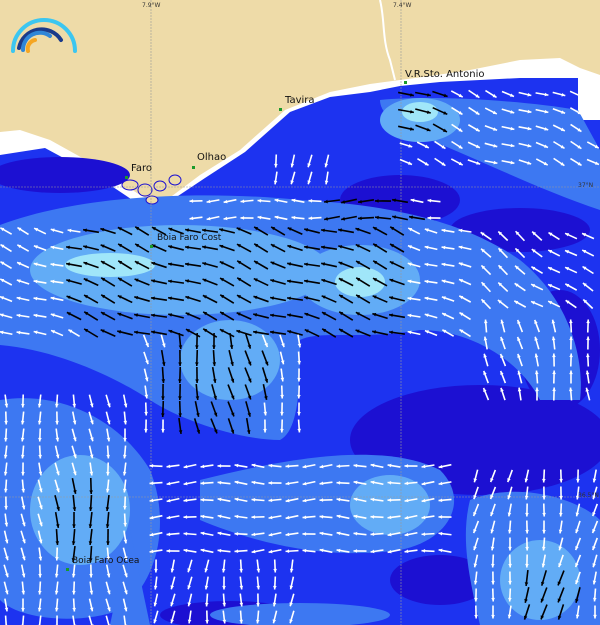  I want to click on place-label-faro: Faro, so click(141, 168).